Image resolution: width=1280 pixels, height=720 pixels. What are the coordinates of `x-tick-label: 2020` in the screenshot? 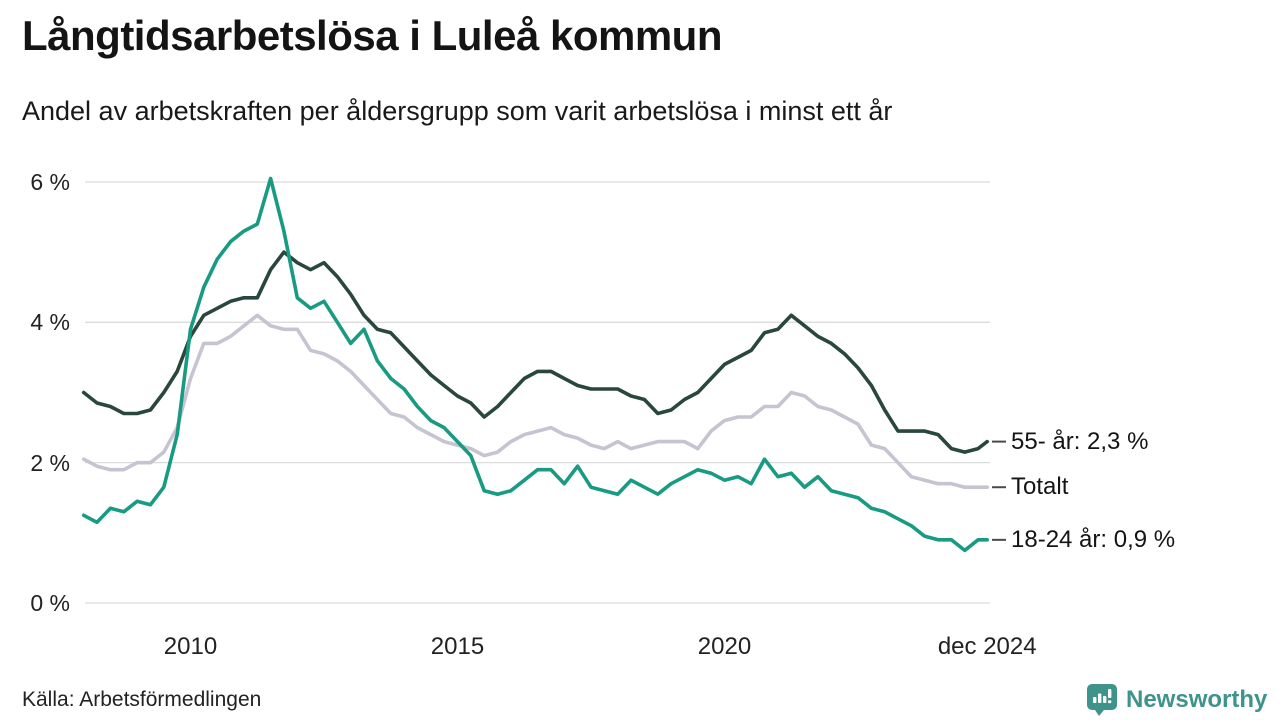 It's located at (724, 646).